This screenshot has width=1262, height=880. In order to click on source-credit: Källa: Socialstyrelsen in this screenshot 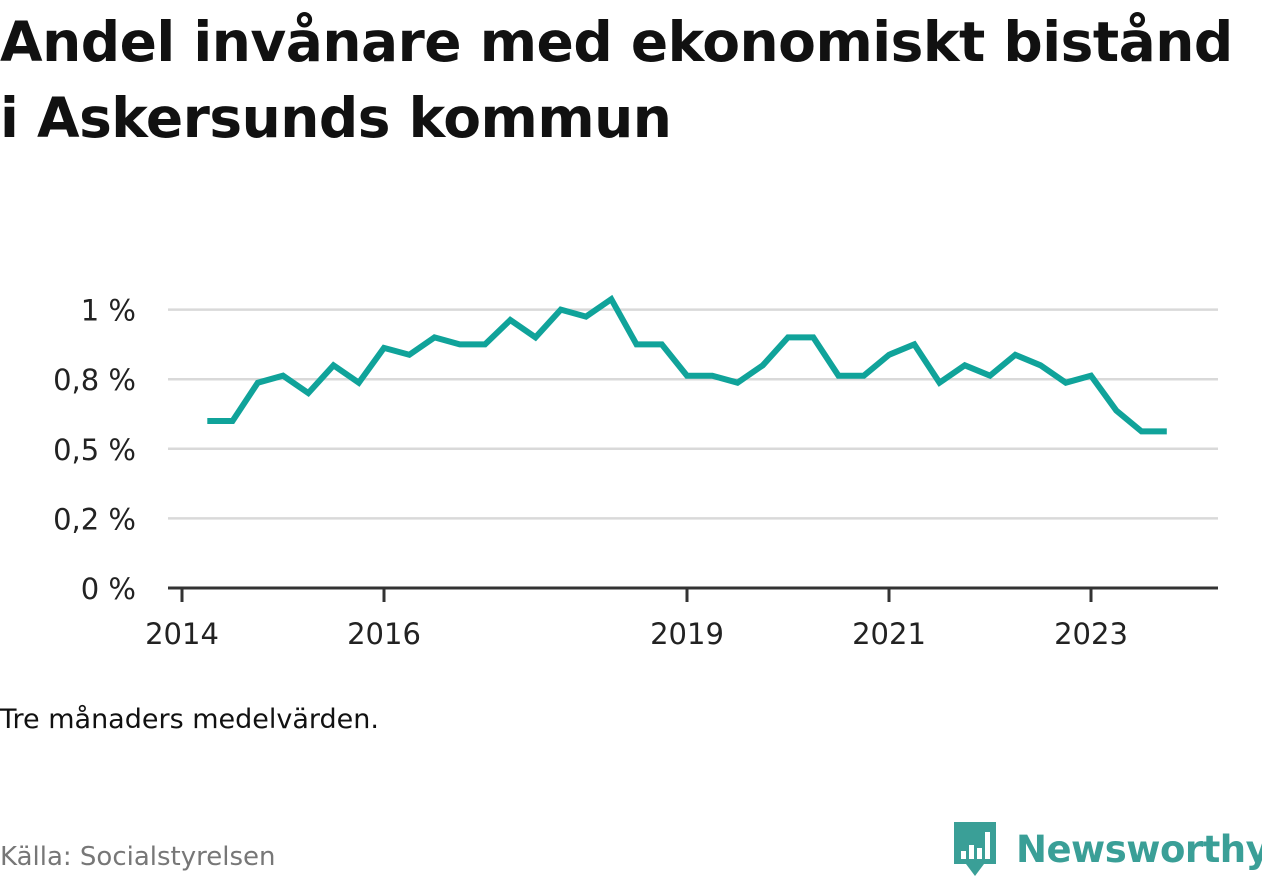, I will do `click(138, 857)`.